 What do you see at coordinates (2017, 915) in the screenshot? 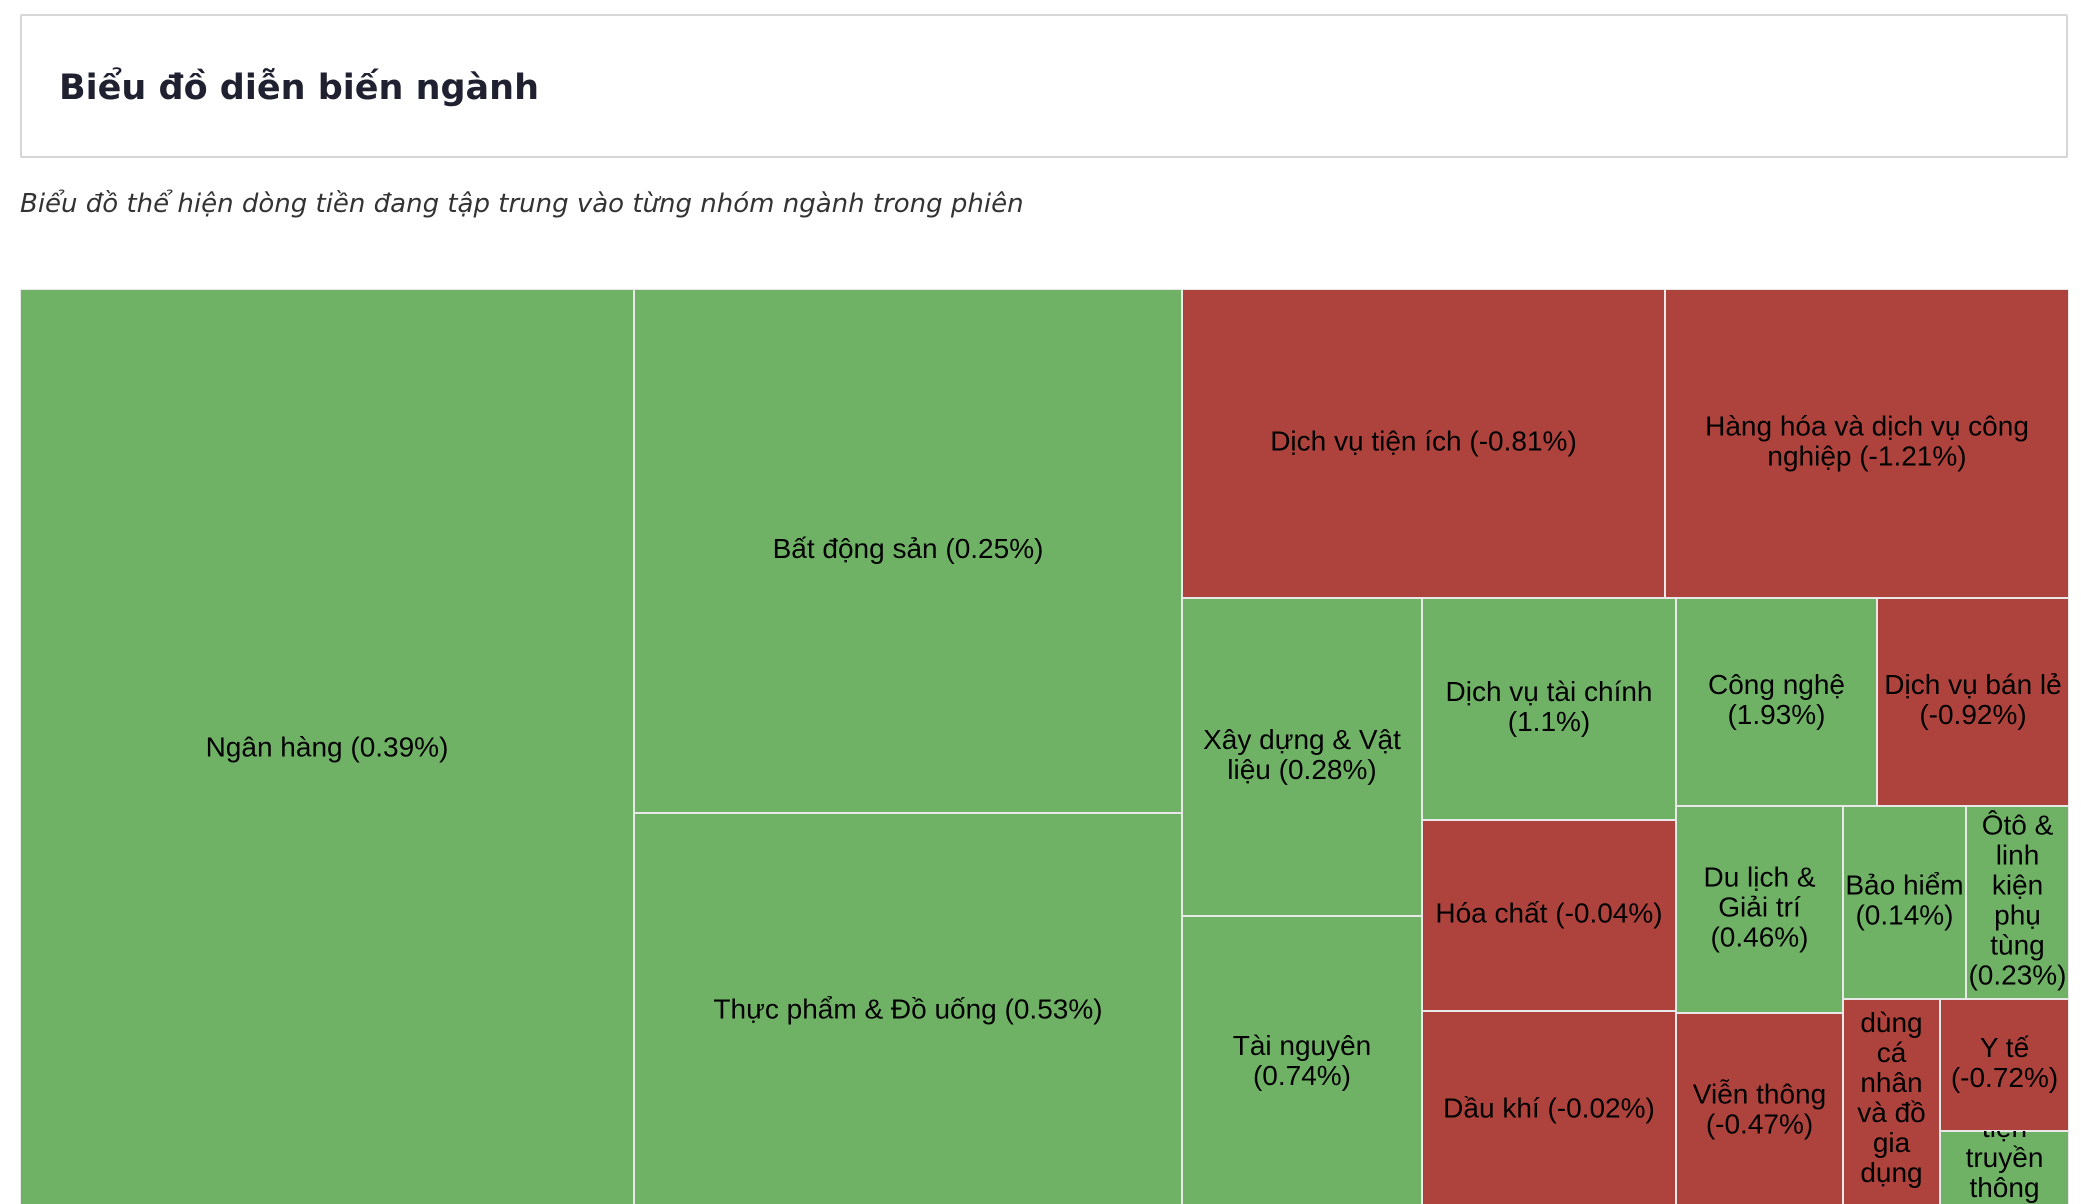
I see `treemap-tile-label-line: phụ` at bounding box center [2017, 915].